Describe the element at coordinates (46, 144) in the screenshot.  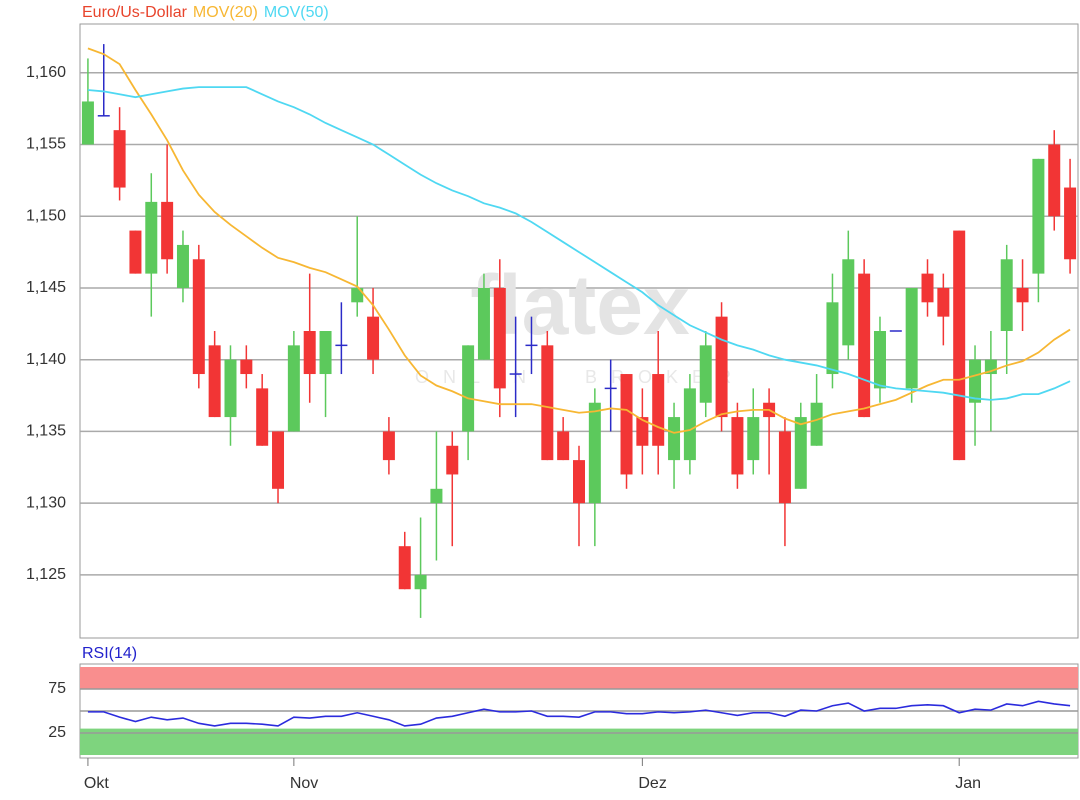
I see `y-tick-label: 1,155` at that location.